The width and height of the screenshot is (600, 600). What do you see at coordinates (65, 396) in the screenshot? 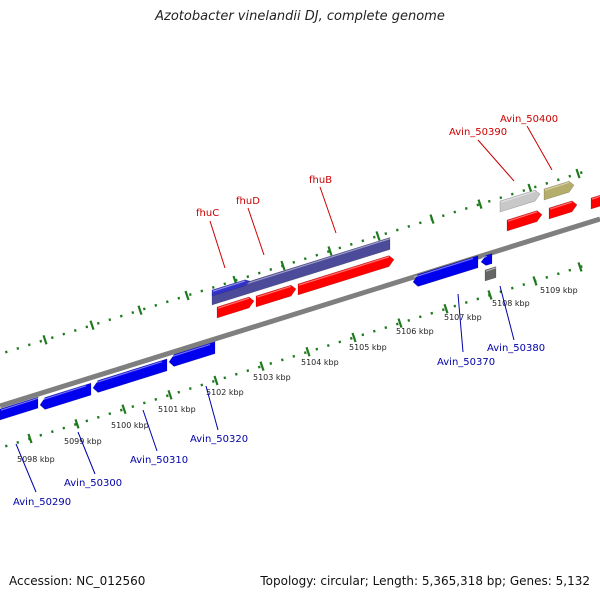
I see `avin50300-gene-feature` at bounding box center [65, 396].